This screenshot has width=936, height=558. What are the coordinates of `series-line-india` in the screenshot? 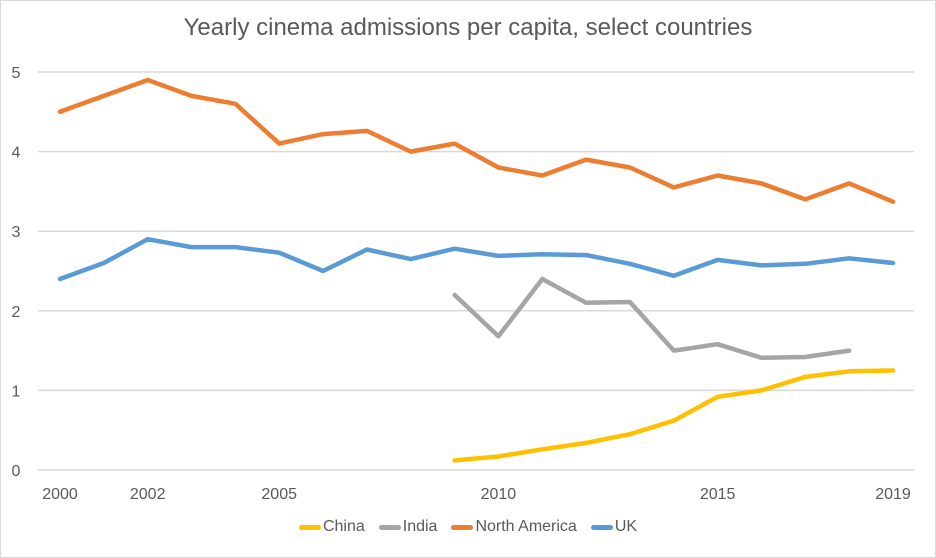 It's located at (652, 318).